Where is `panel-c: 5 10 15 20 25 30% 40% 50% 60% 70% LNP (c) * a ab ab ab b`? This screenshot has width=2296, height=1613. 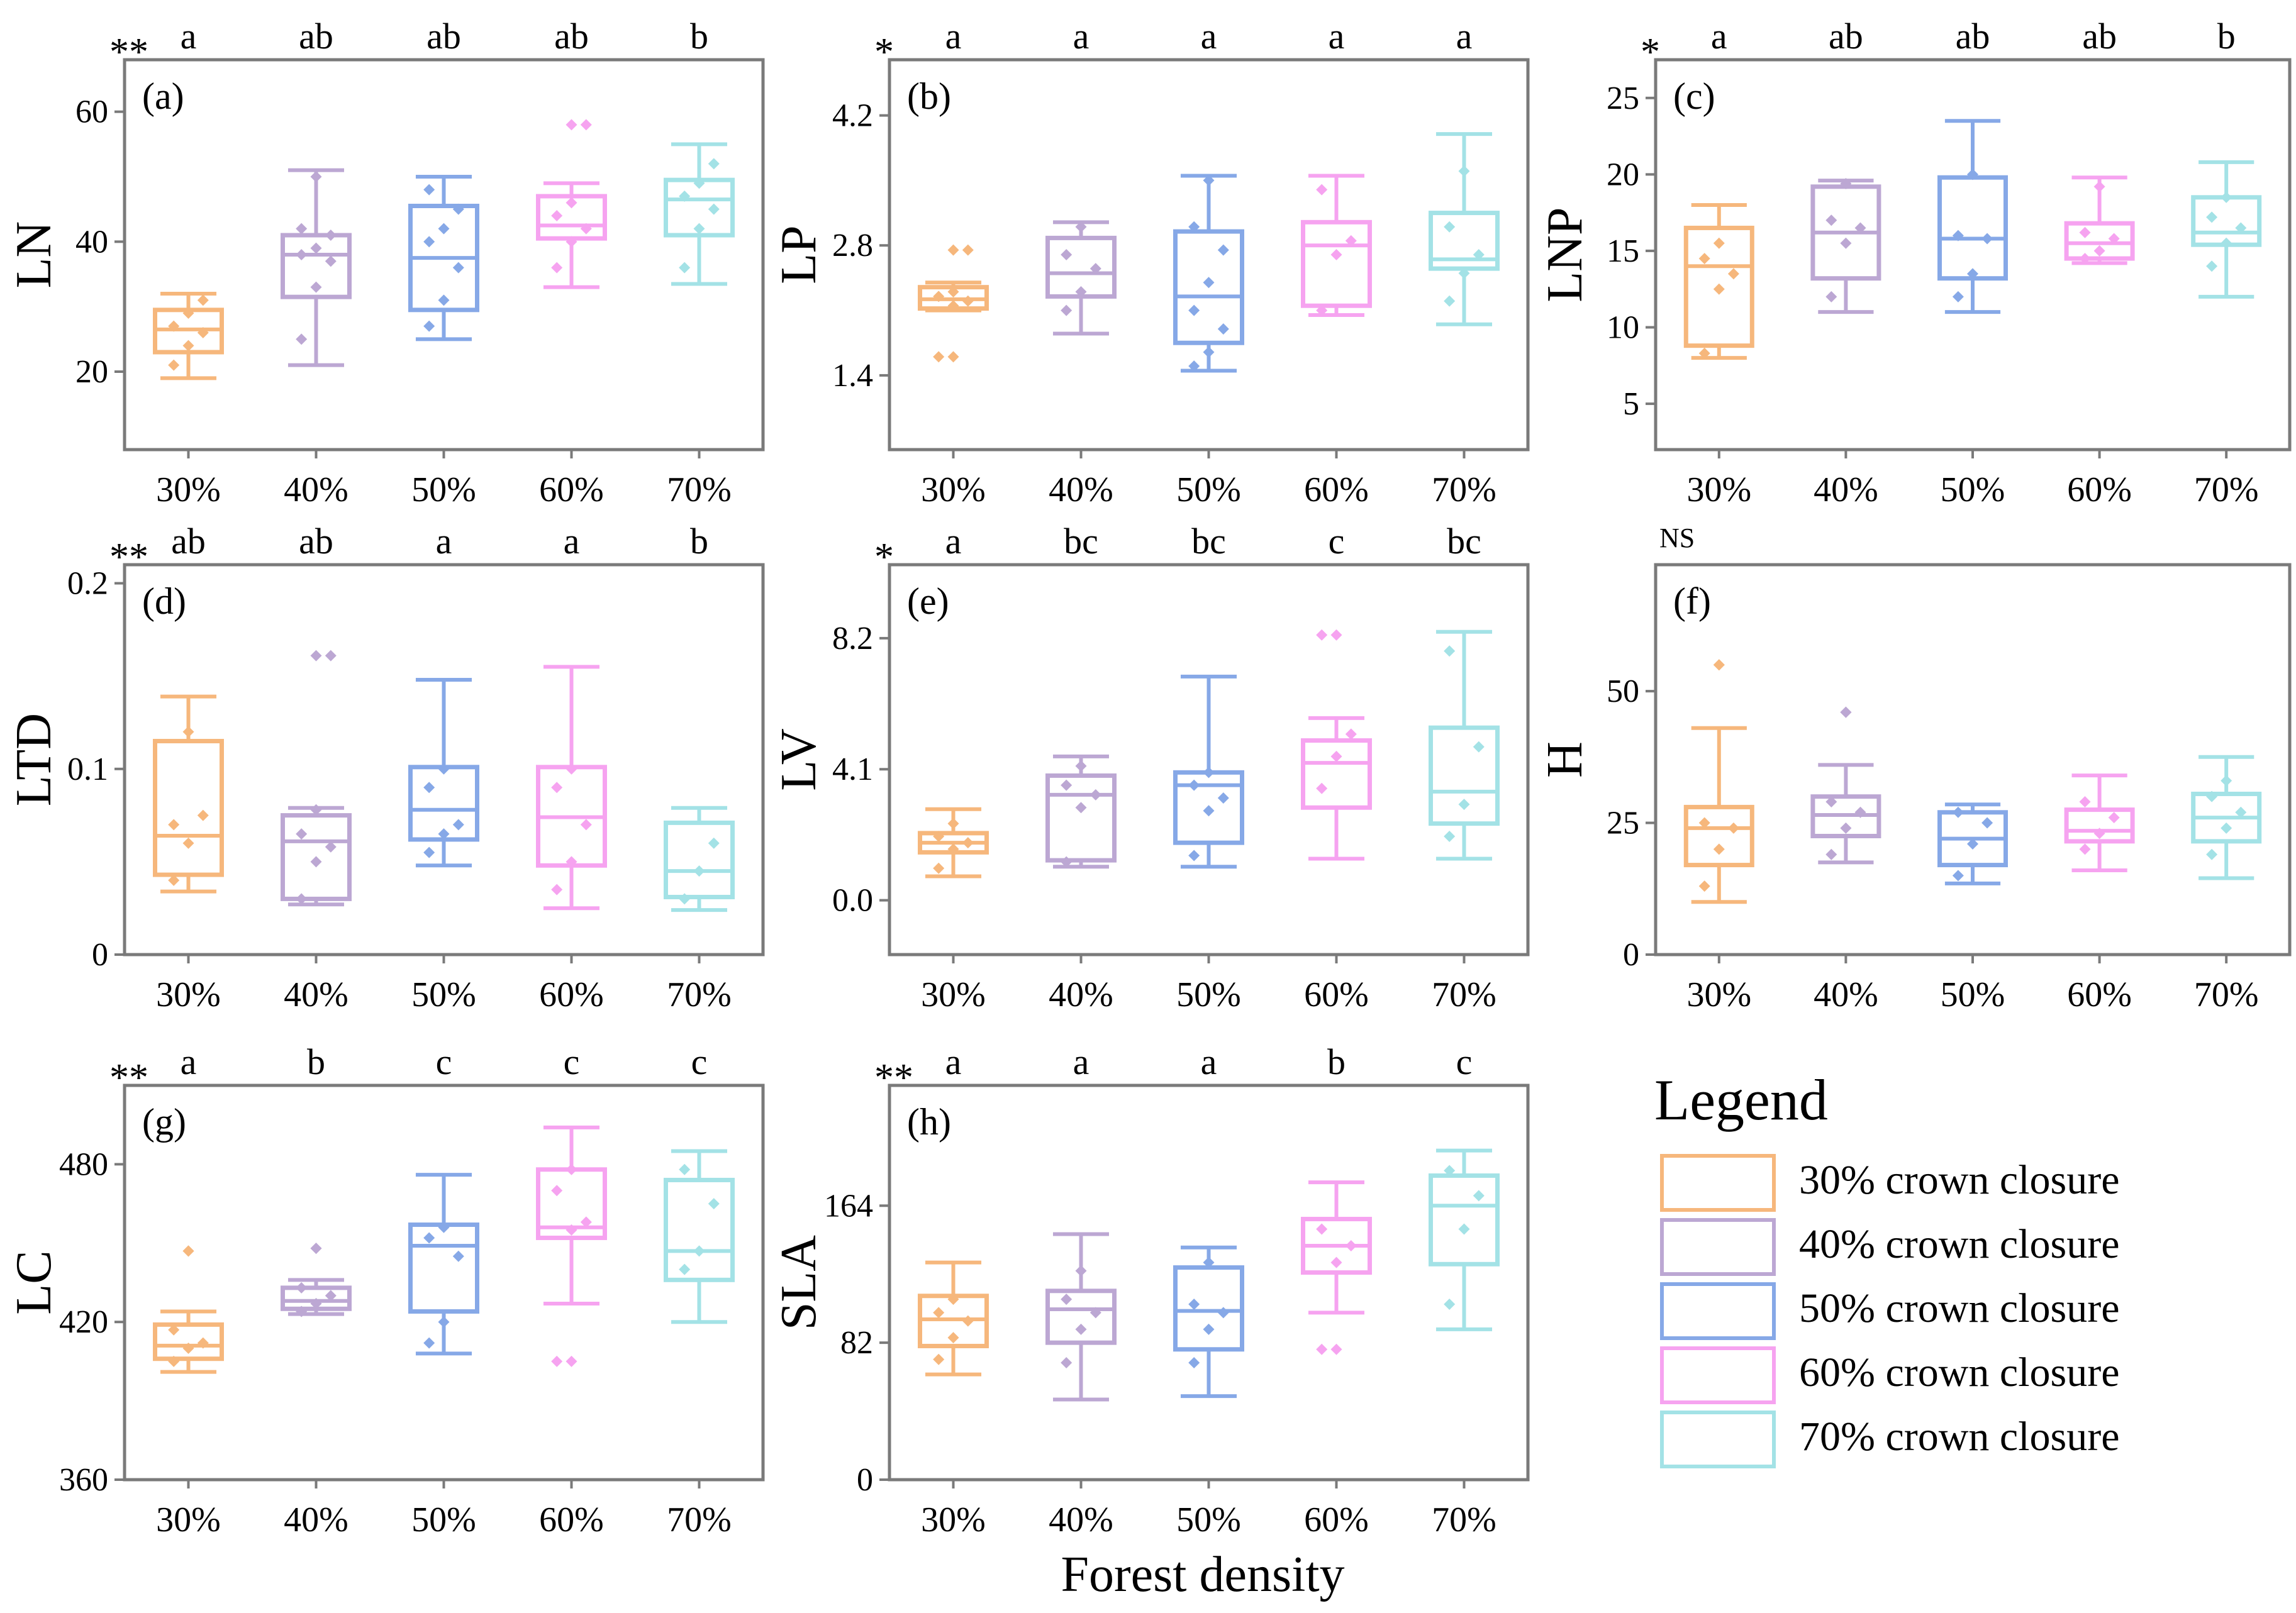
panel-c: 5 10 15 20 25 30% 40% 50% 60% 70% LNP (c) * a ab ab ab b is located at coordinates (1914, 262).